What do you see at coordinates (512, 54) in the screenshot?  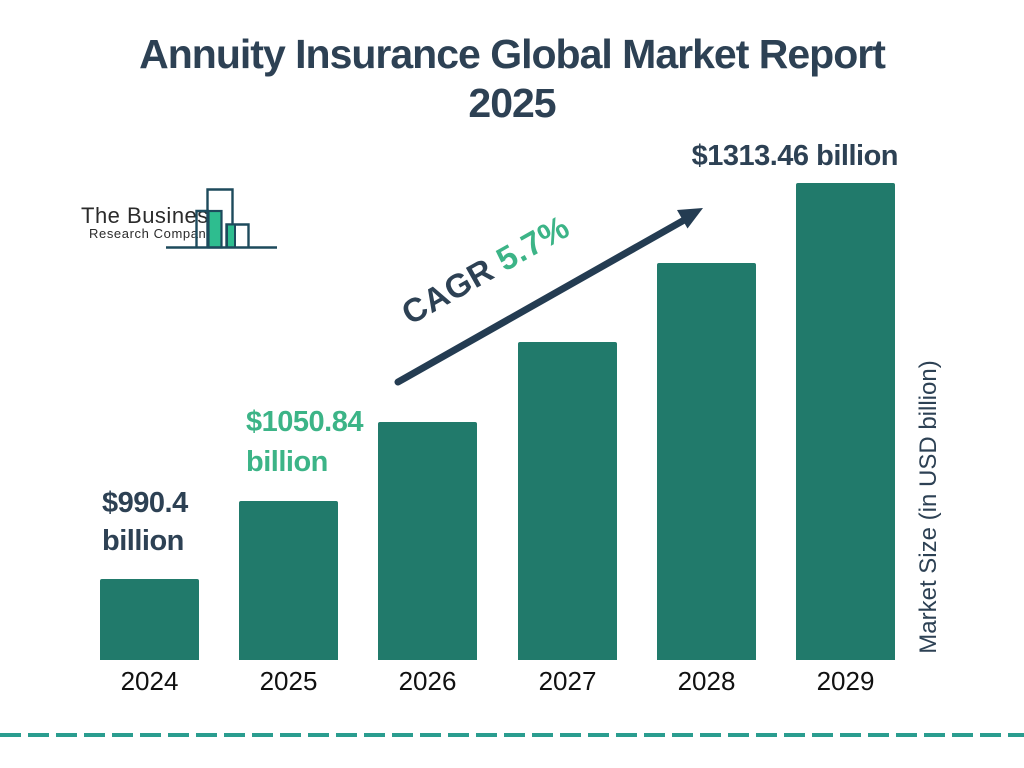 I see `page-title-line1: Annuity Insurance Global Market Report` at bounding box center [512, 54].